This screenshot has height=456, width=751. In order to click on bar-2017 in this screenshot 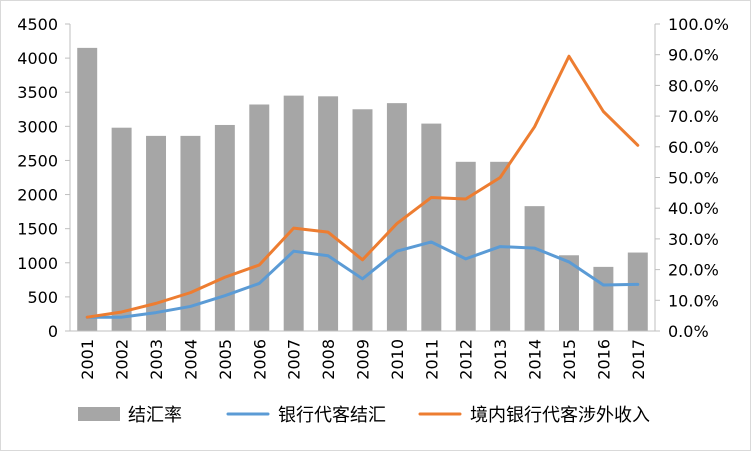, I will do `click(637, 291)`.